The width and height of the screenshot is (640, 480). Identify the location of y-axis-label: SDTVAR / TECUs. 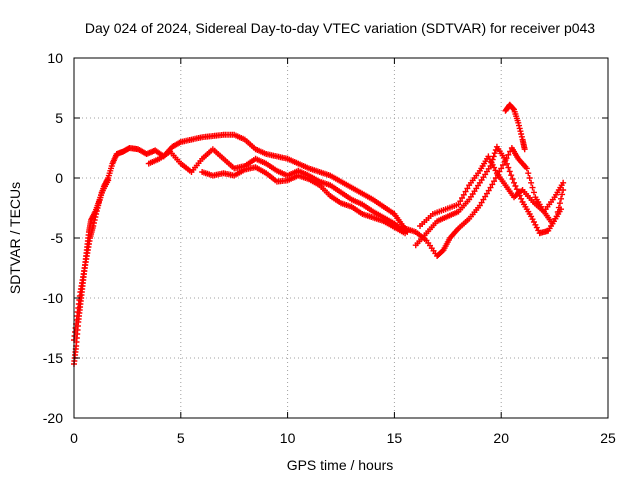
(15, 238).